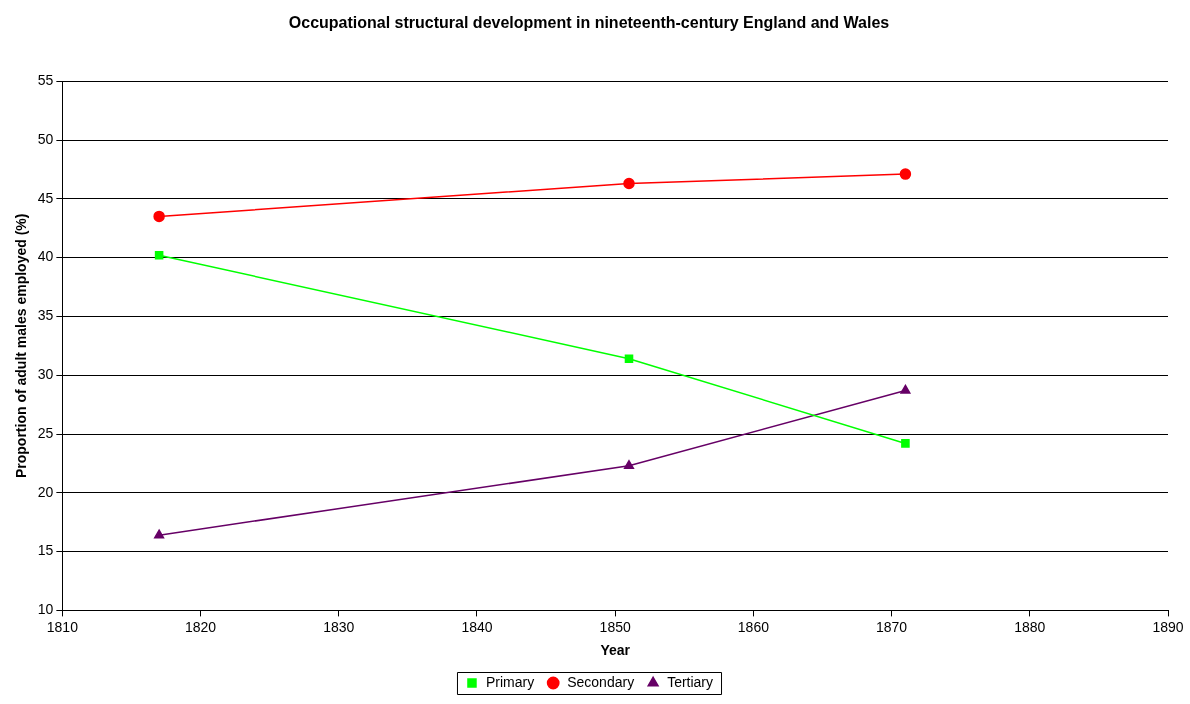 The image size is (1190, 704). Describe the element at coordinates (45, 197) in the screenshot. I see `y-tick-label: 45` at that location.